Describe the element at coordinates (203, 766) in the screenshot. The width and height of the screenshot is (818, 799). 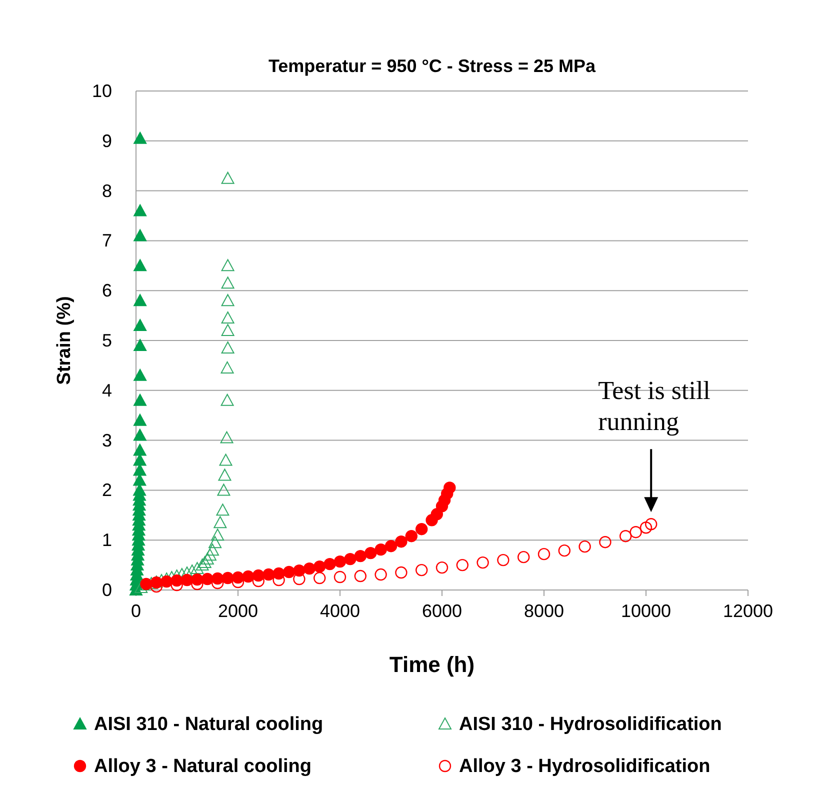
I see `legend-label: Alloy 3 - Natural cooling` at that location.